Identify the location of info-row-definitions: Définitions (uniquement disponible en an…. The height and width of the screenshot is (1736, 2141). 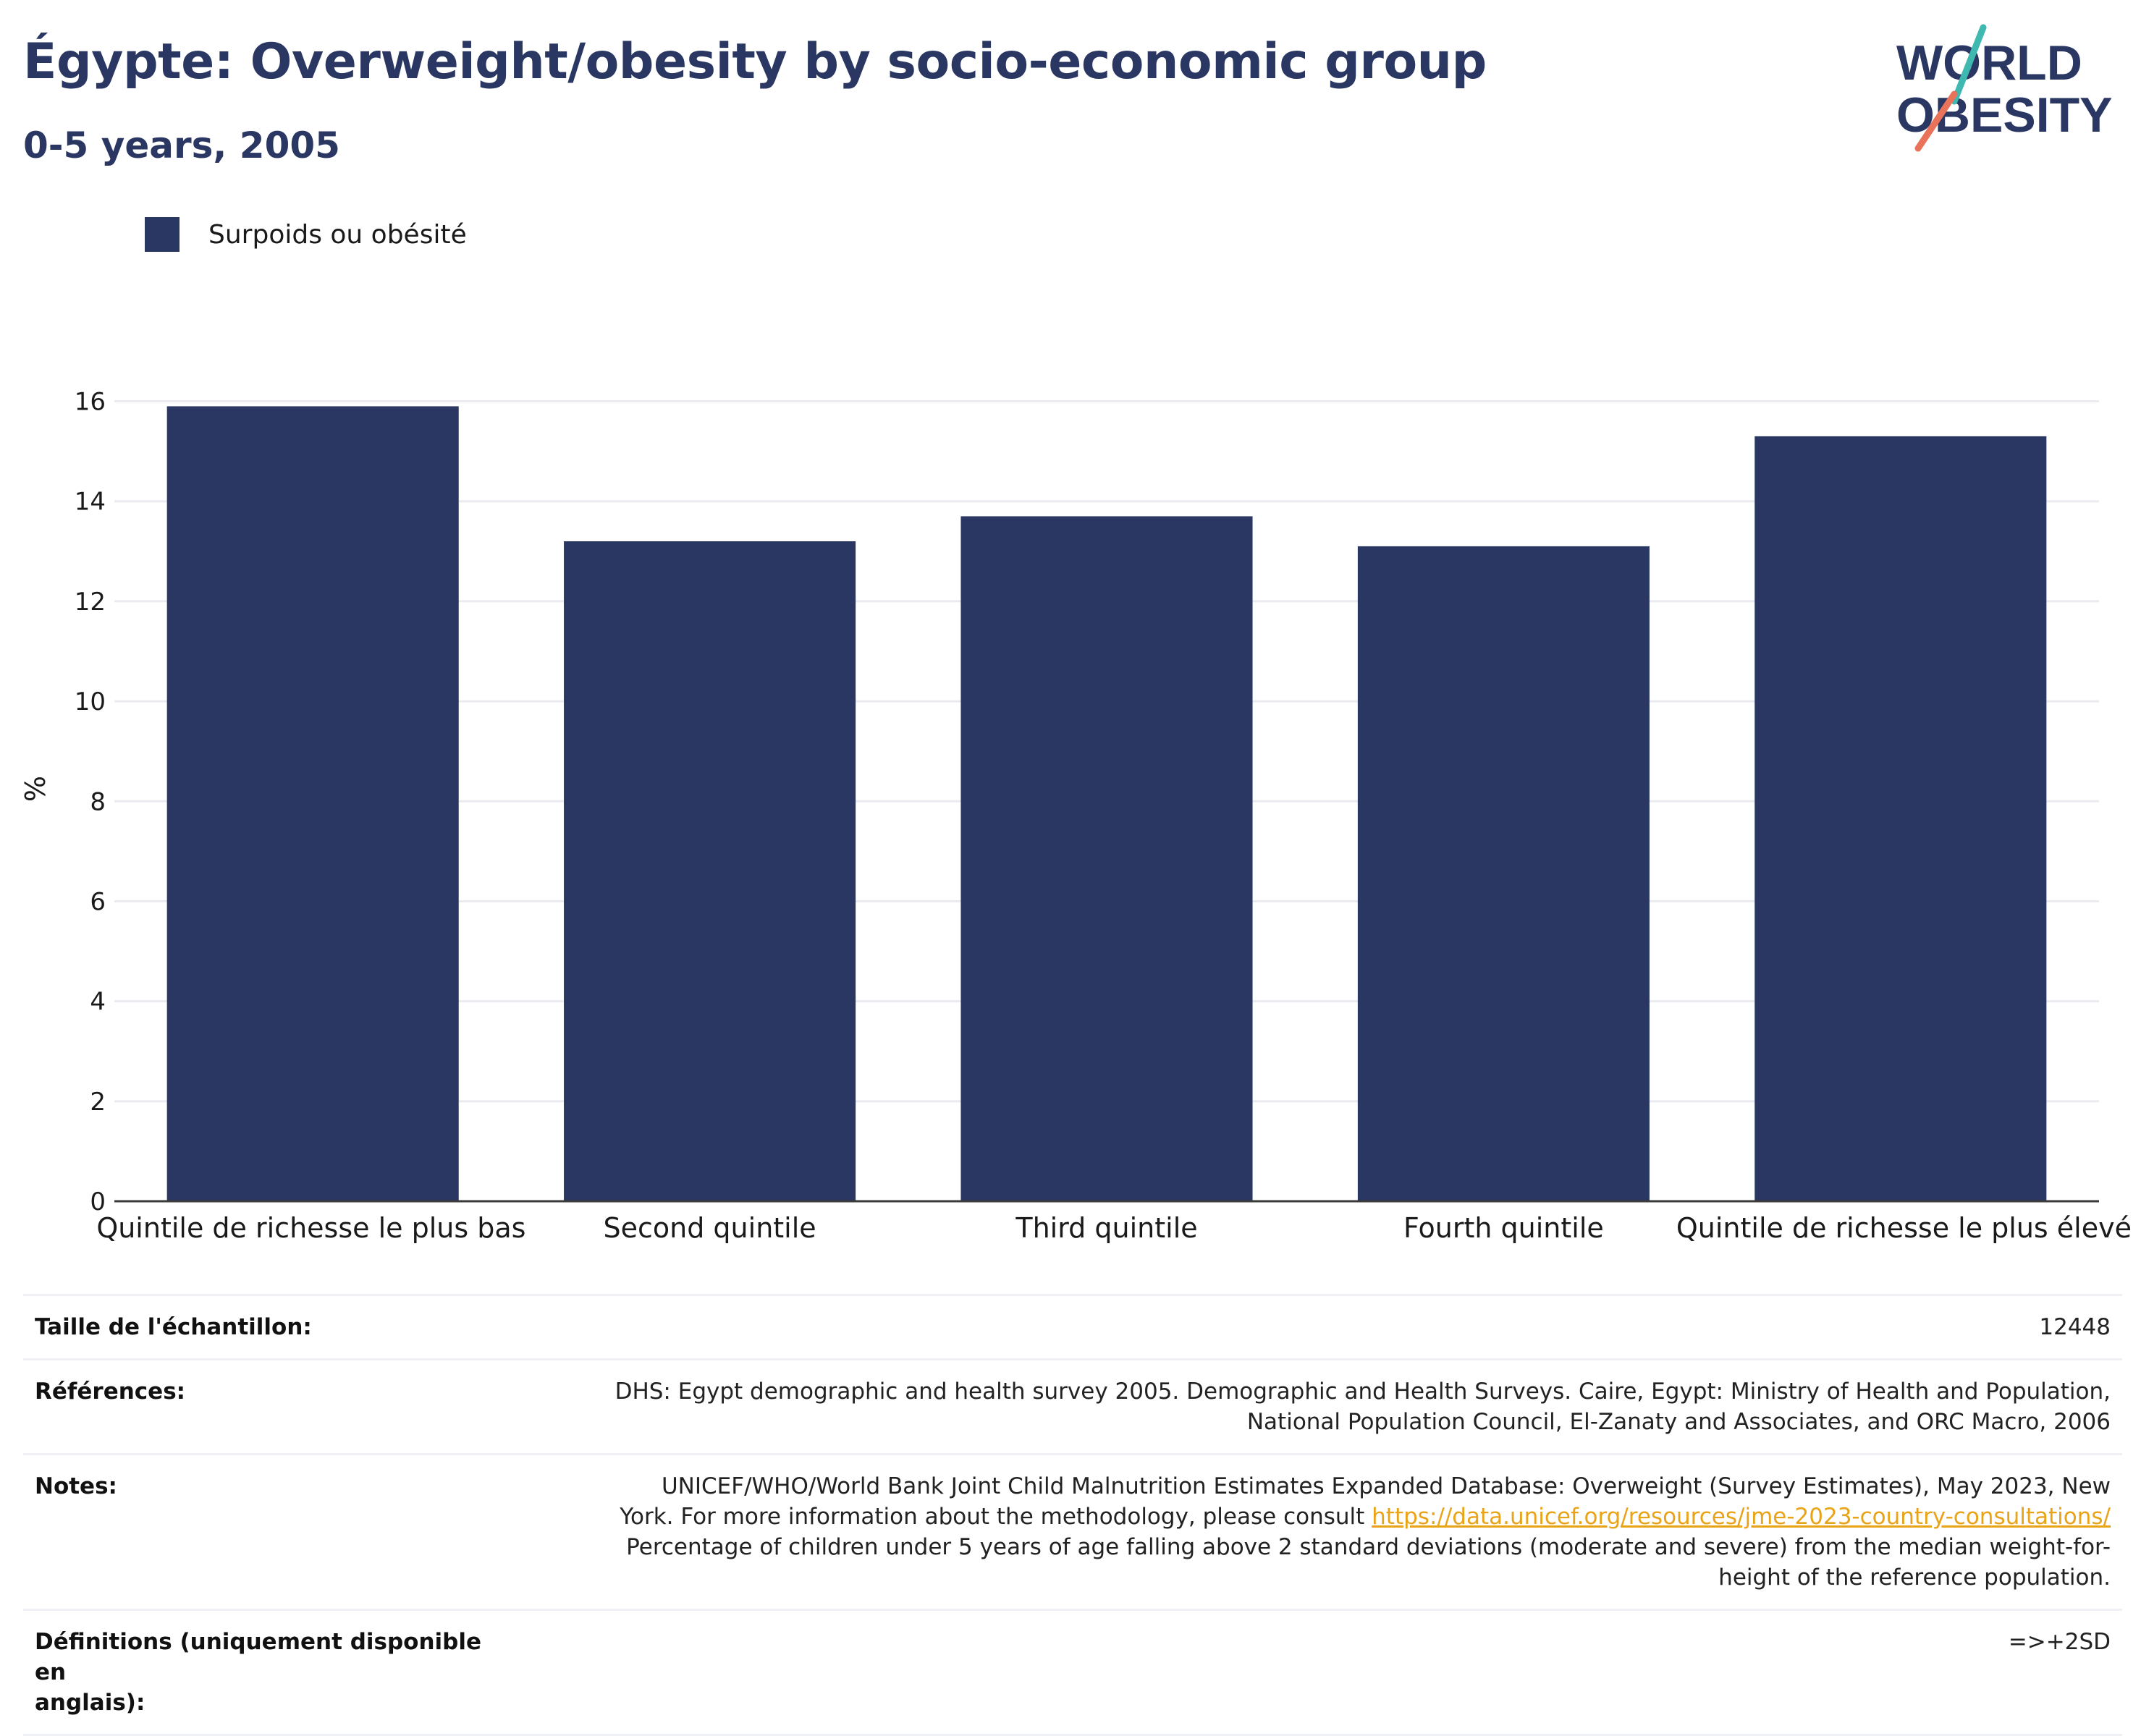
(1072, 1672).